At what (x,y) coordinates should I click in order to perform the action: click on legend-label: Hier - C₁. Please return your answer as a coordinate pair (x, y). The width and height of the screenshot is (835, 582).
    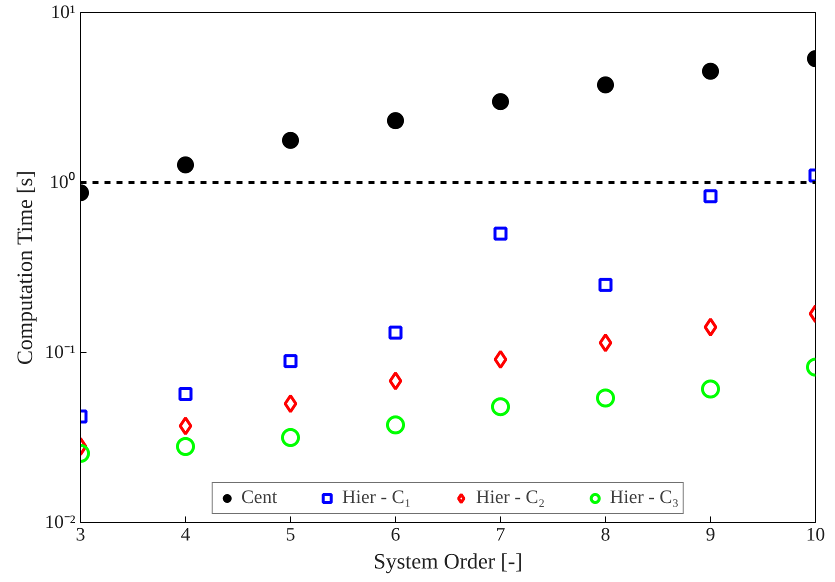
    Looking at the image, I should click on (376, 498).